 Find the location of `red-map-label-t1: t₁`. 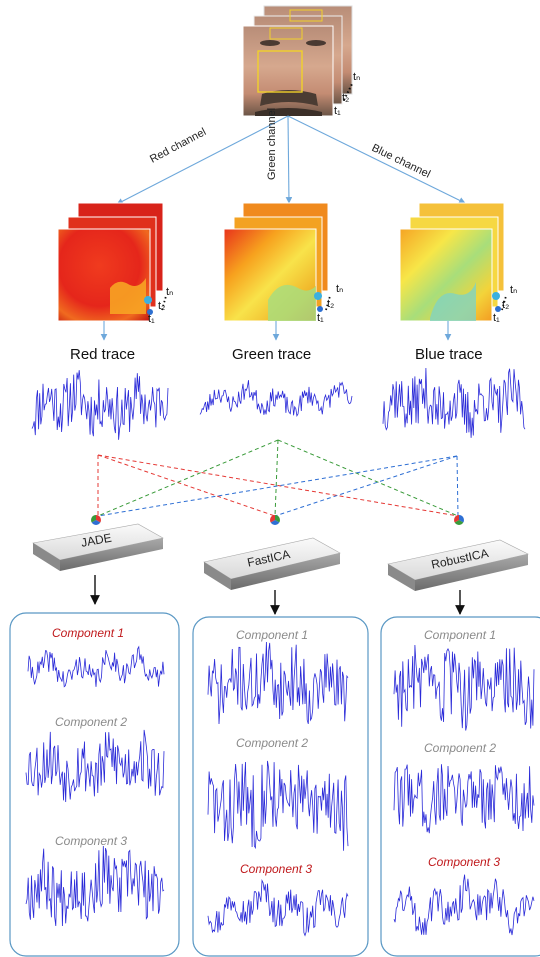

red-map-label-t1: t₁ is located at coordinates (151, 319).